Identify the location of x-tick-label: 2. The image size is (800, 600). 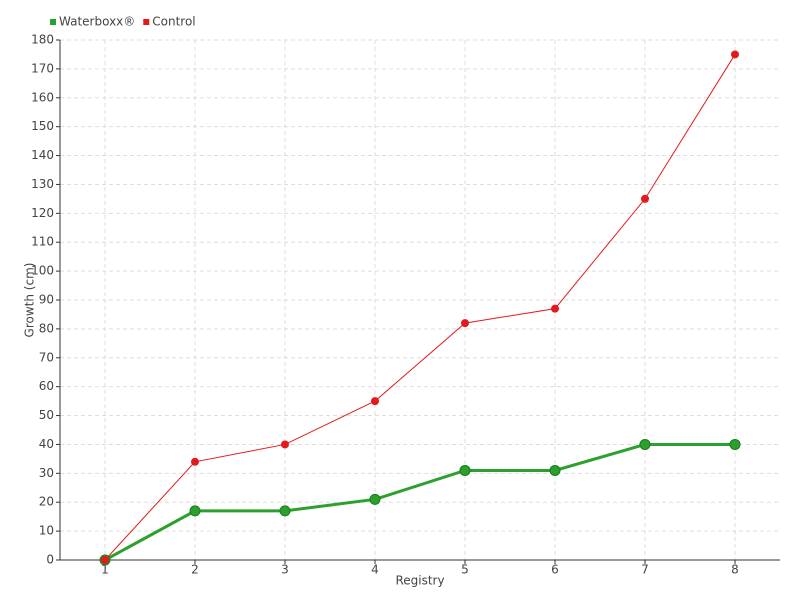
(195, 570).